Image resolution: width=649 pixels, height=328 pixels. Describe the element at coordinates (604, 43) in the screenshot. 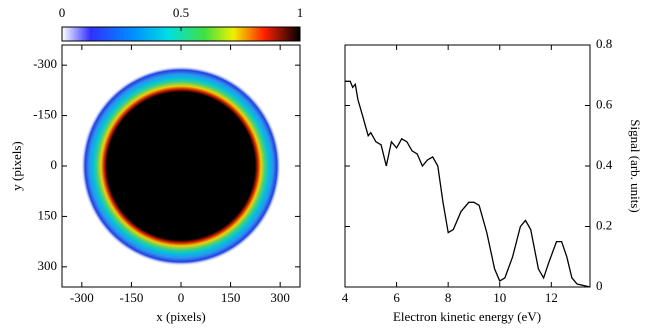

I see `y-tick-label: 0.8` at that location.